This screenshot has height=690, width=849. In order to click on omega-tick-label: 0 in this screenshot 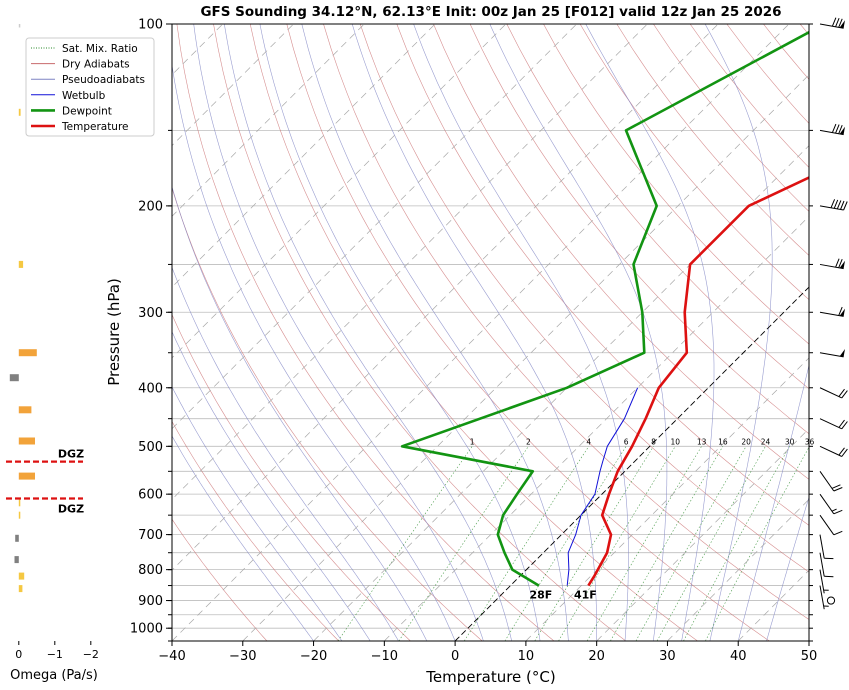, I will do `click(18, 654)`.